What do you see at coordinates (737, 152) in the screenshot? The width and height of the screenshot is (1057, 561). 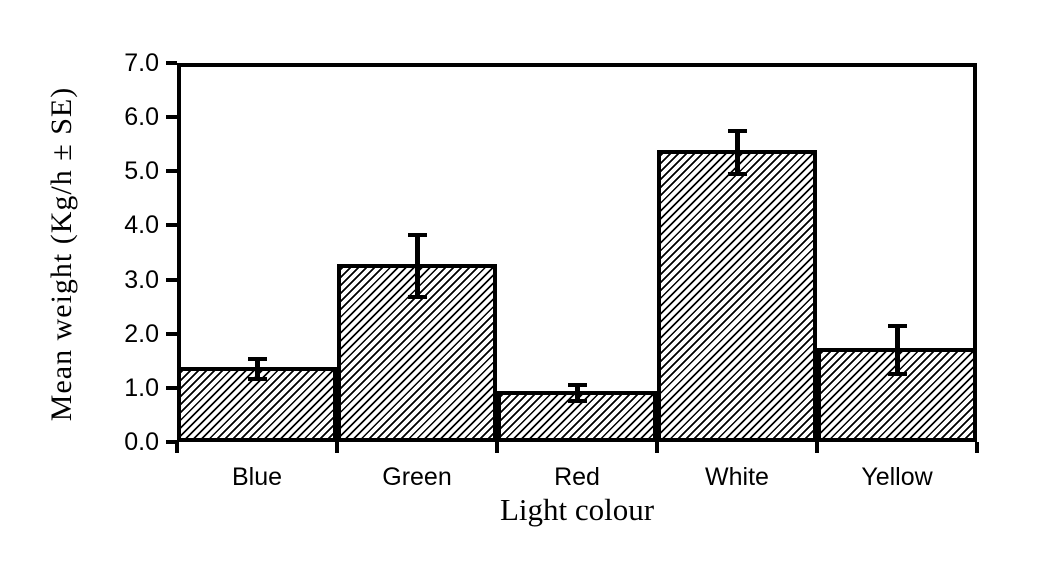 I see `error-bar-white` at bounding box center [737, 152].